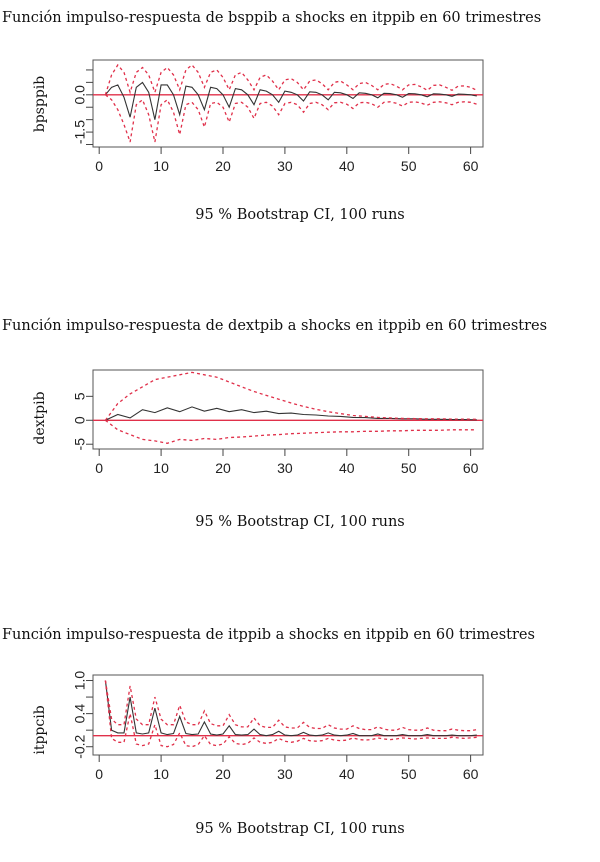  What do you see at coordinates (80, 714) in the screenshot?
I see `y-tick-label: 0.4` at bounding box center [80, 714].